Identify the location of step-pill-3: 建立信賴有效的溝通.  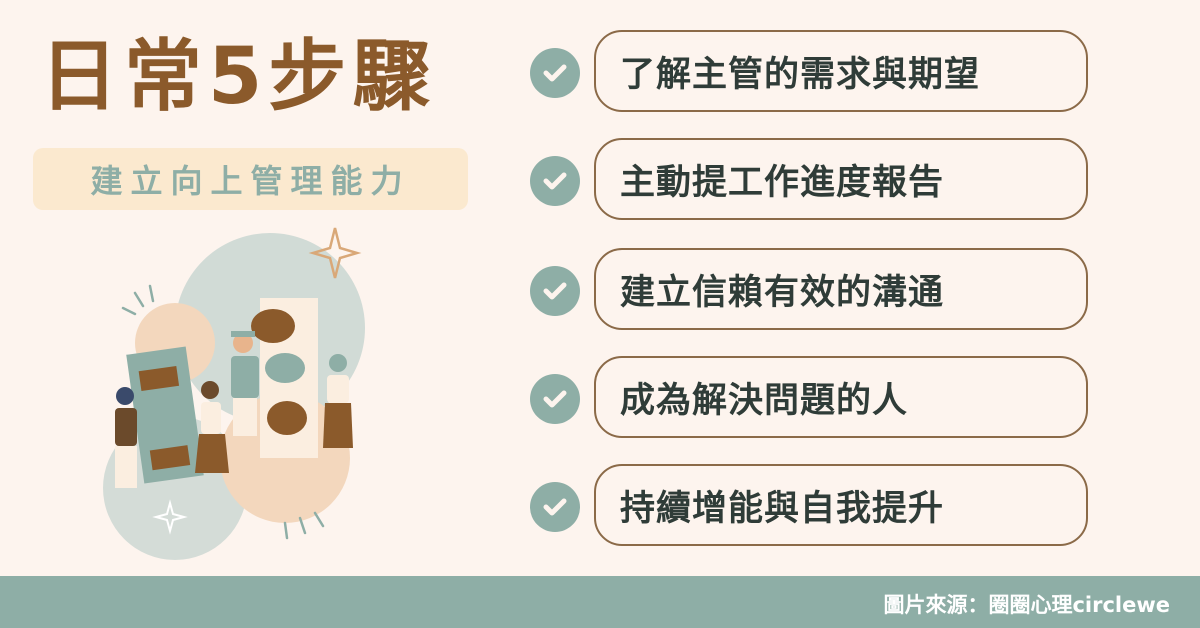
(841, 289).